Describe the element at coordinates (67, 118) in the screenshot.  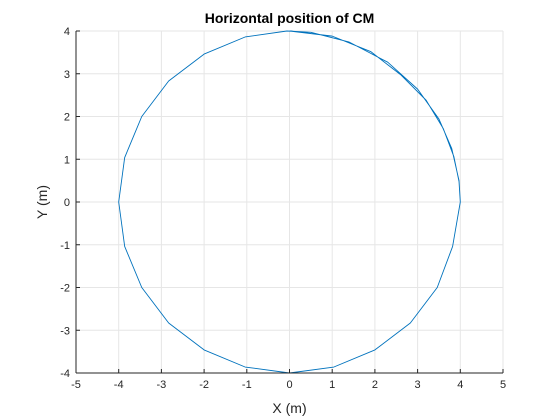
I see `y-tick-label: 2` at that location.